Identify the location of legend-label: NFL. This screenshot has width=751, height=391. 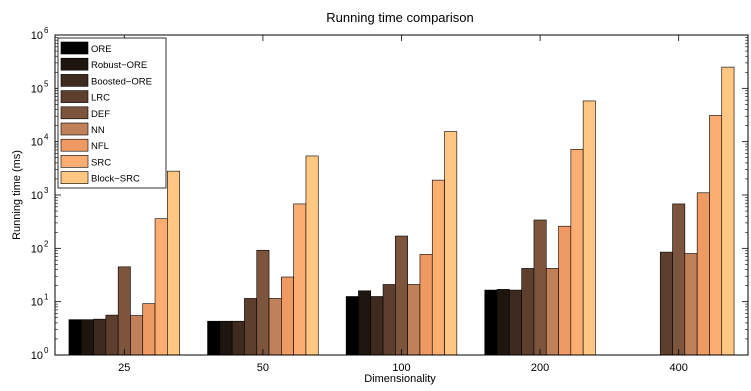
(100, 146).